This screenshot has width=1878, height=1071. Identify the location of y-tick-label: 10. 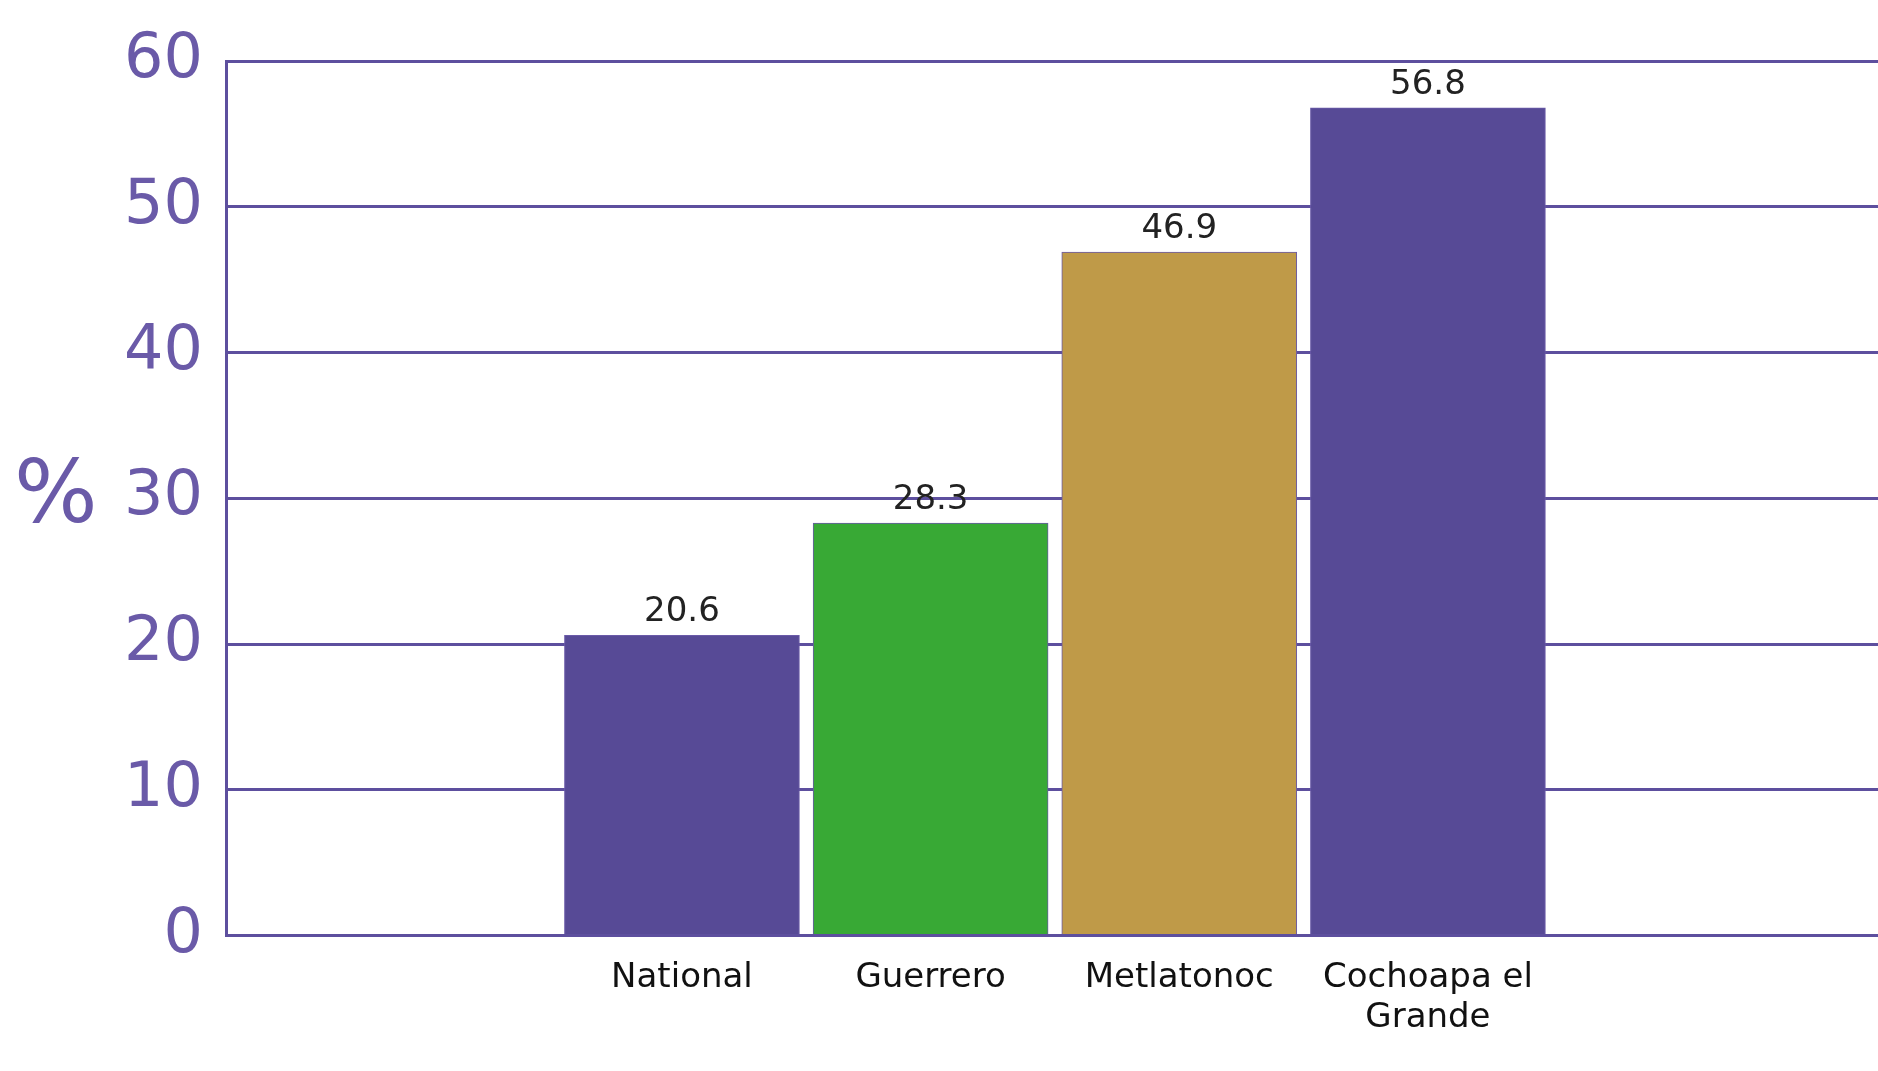
(163, 784).